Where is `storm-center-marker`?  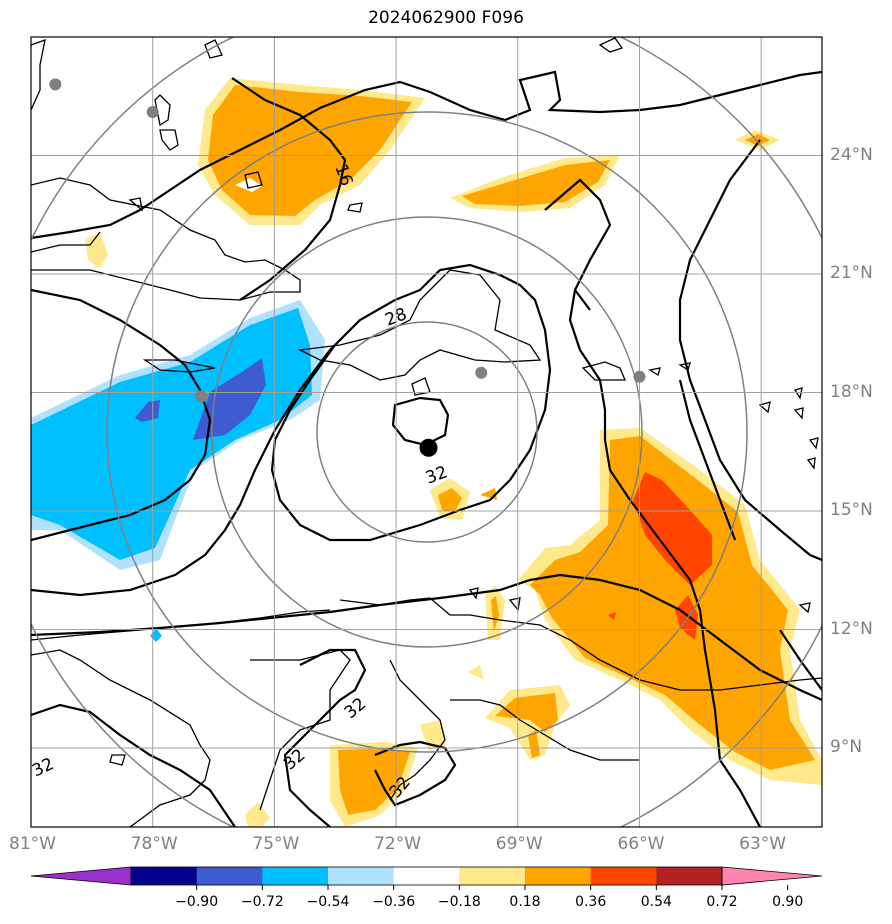 storm-center-marker is located at coordinates (428, 447).